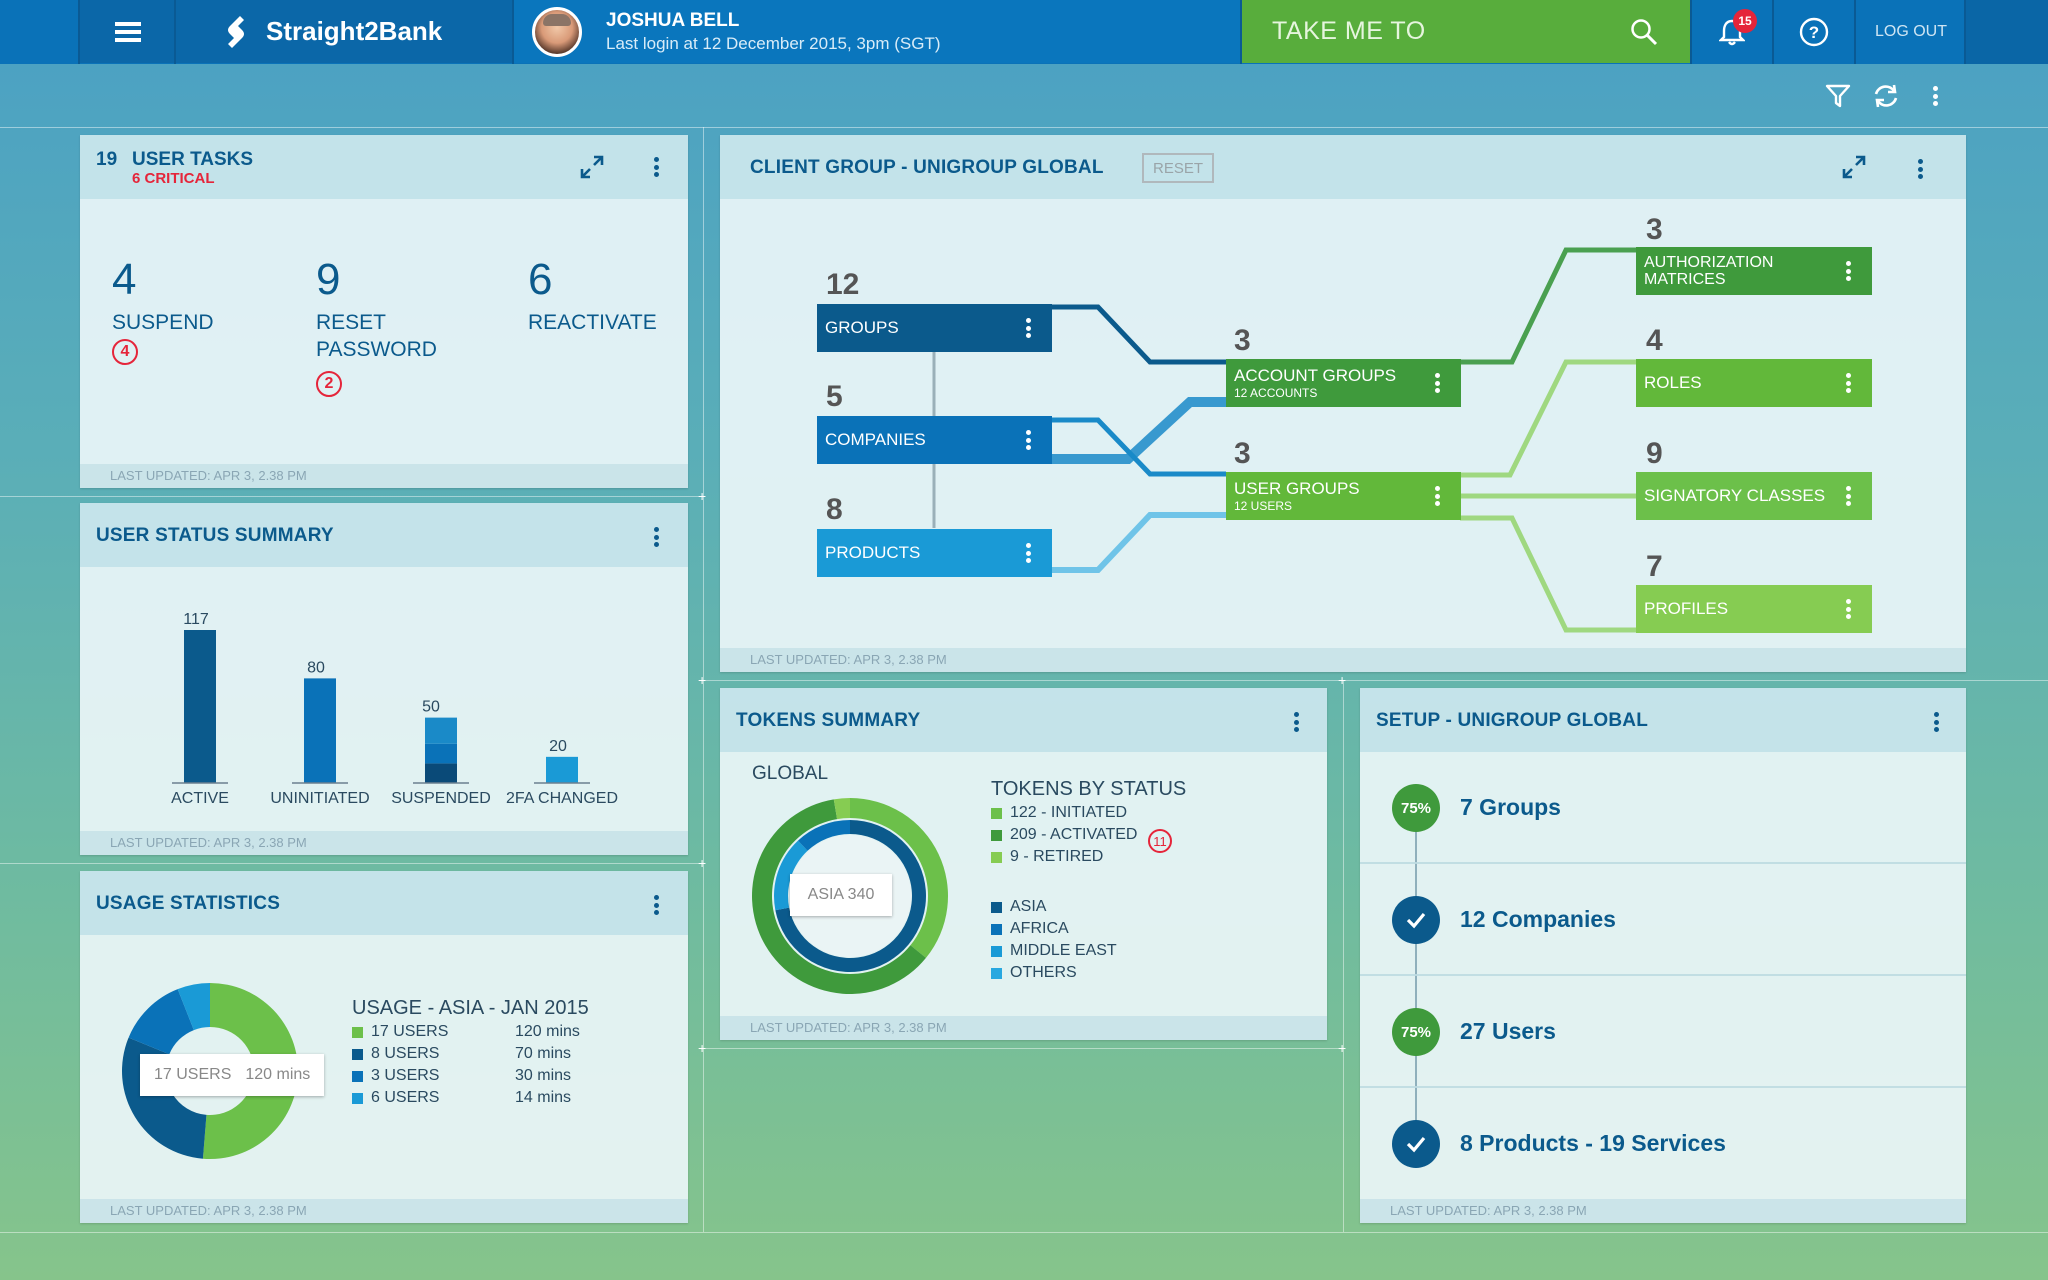 Image resolution: width=2048 pixels, height=1280 pixels. What do you see at coordinates (934, 328) in the screenshot?
I see `groups-node: GROUPS` at bounding box center [934, 328].